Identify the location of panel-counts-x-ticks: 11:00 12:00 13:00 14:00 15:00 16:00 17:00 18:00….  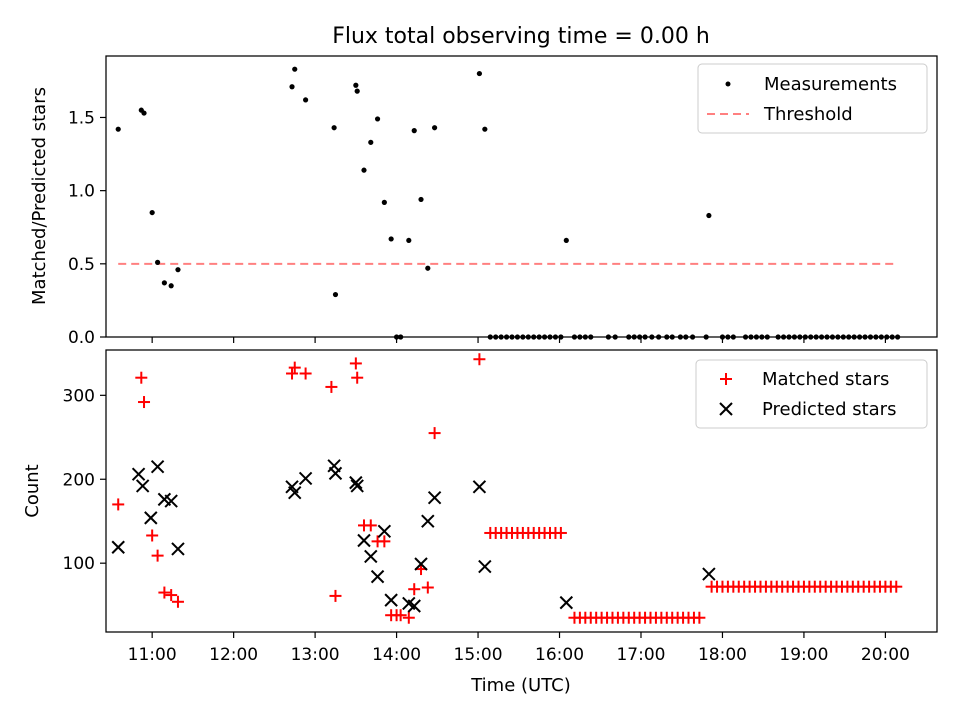
(519, 648).